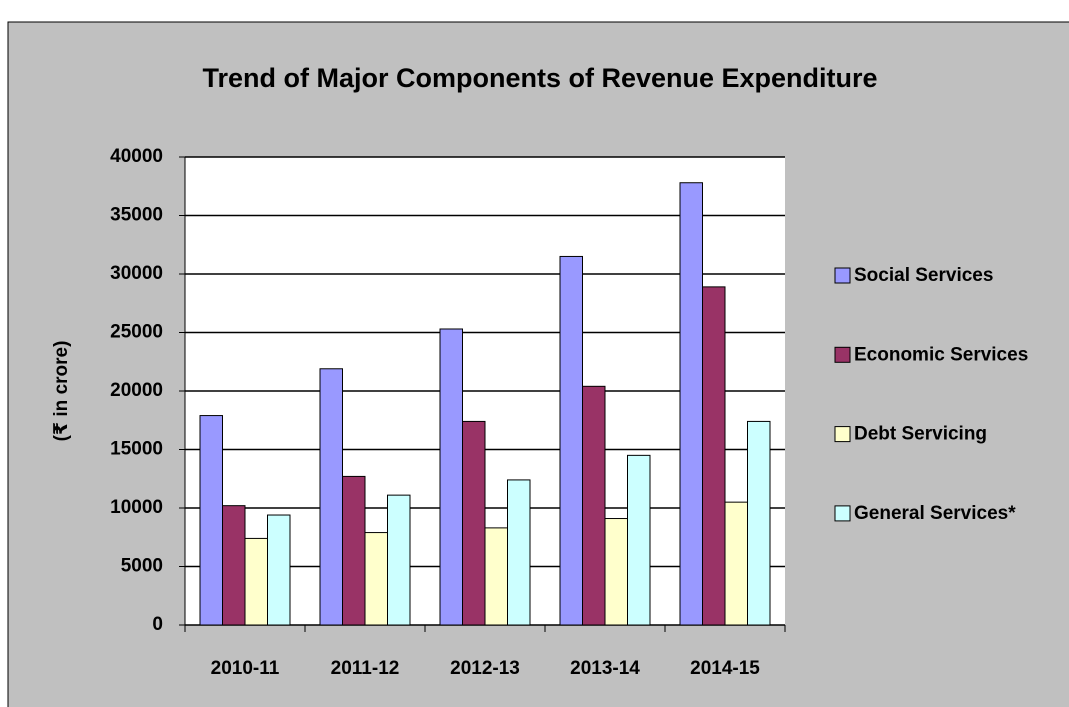 This screenshot has height=707, width=1069. I want to click on y-tick-label: 35000, so click(136, 215).